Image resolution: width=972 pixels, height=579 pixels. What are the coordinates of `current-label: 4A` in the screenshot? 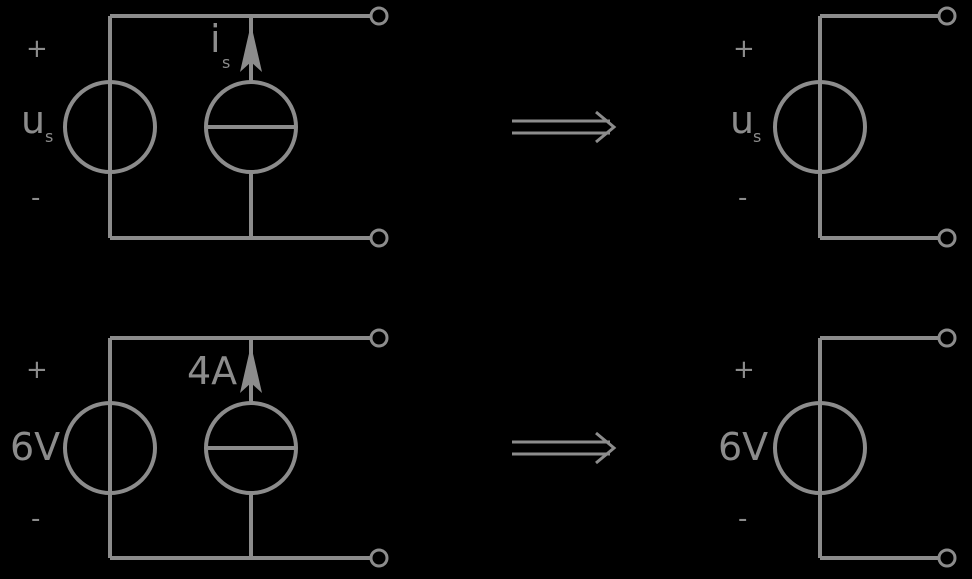 It's located at (212, 371).